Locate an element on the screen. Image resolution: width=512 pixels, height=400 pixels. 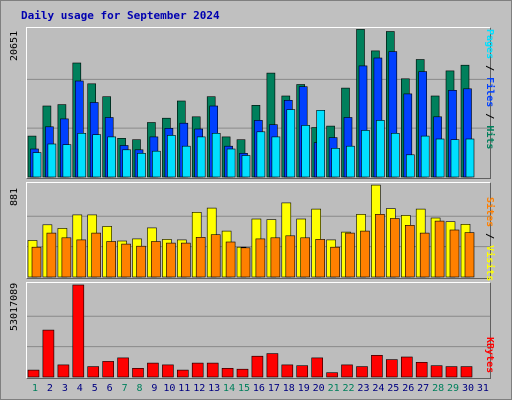
day-label: 27 is located at coordinates (423, 388).